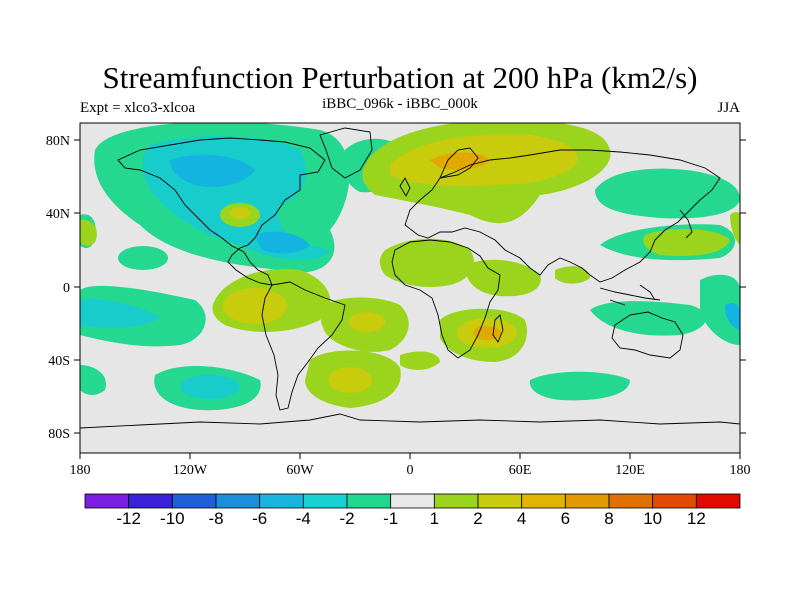  What do you see at coordinates (80, 470) in the screenshot?
I see `lon-label-180w: 180` at bounding box center [80, 470].